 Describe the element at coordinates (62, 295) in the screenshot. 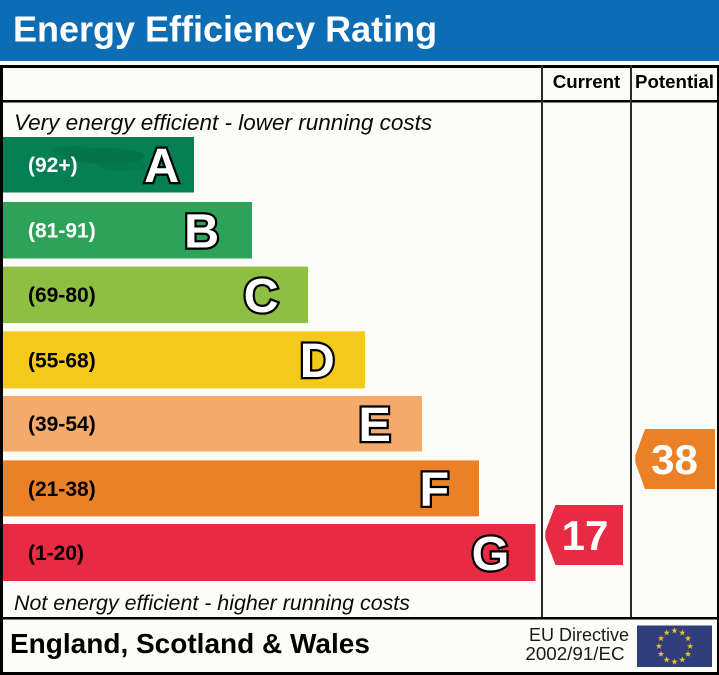

I see `svg-text: (69-80)` at that location.